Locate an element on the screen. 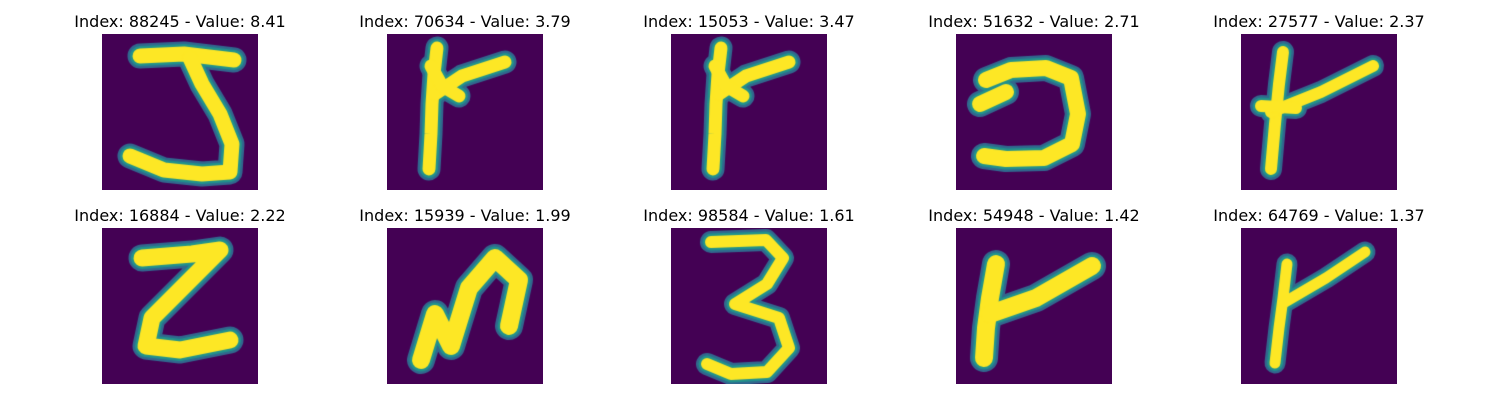 This screenshot has height=400, width=1500. panel-5: Index: 16884 - Value: 2.22 is located at coordinates (180, 296).